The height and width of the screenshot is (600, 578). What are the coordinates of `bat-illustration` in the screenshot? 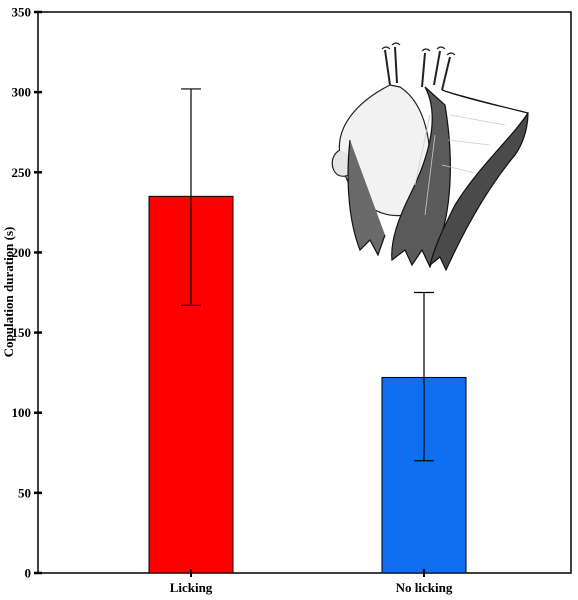 It's located at (430, 157).